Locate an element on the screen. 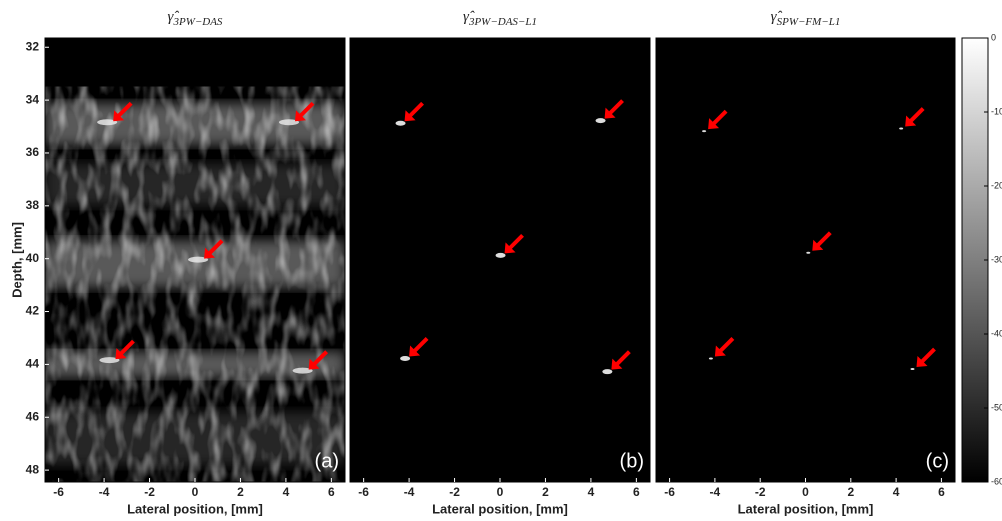 The image size is (1002, 521). panel-title: γ̂3PW−DAS−L1 is located at coordinates (500, 18).